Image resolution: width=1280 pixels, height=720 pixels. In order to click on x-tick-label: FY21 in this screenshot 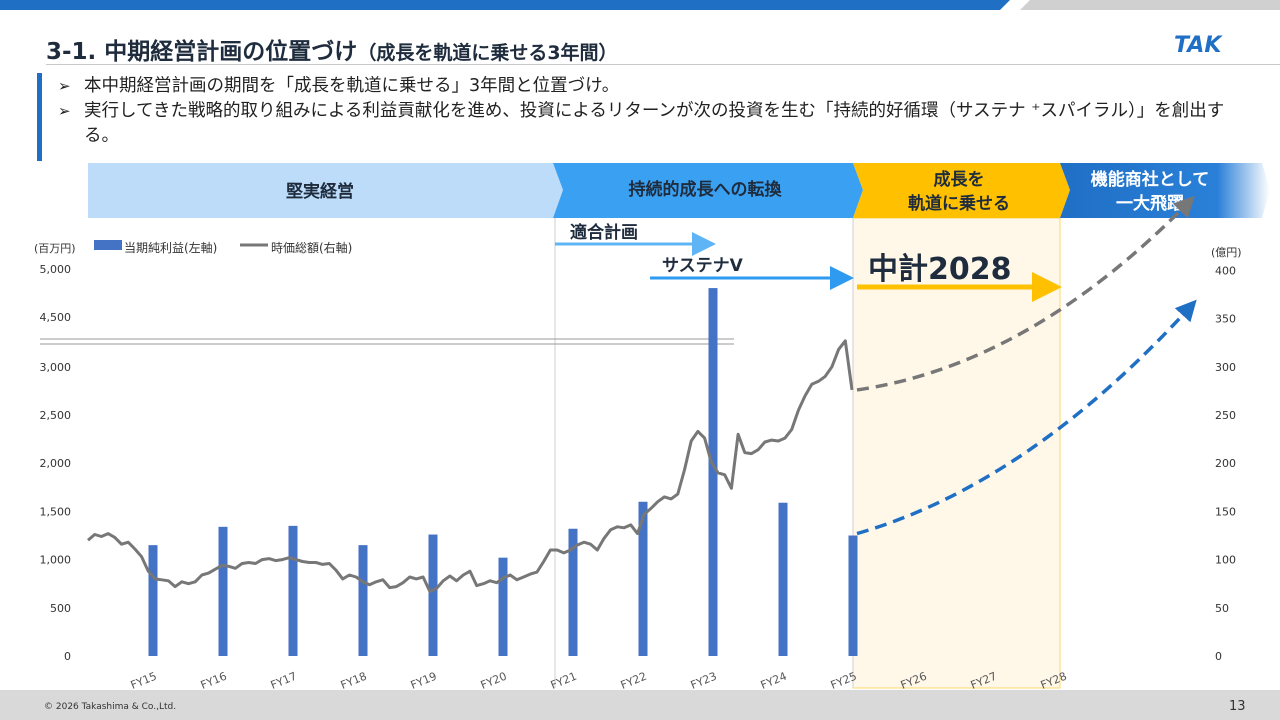, I will do `click(564, 680)`.